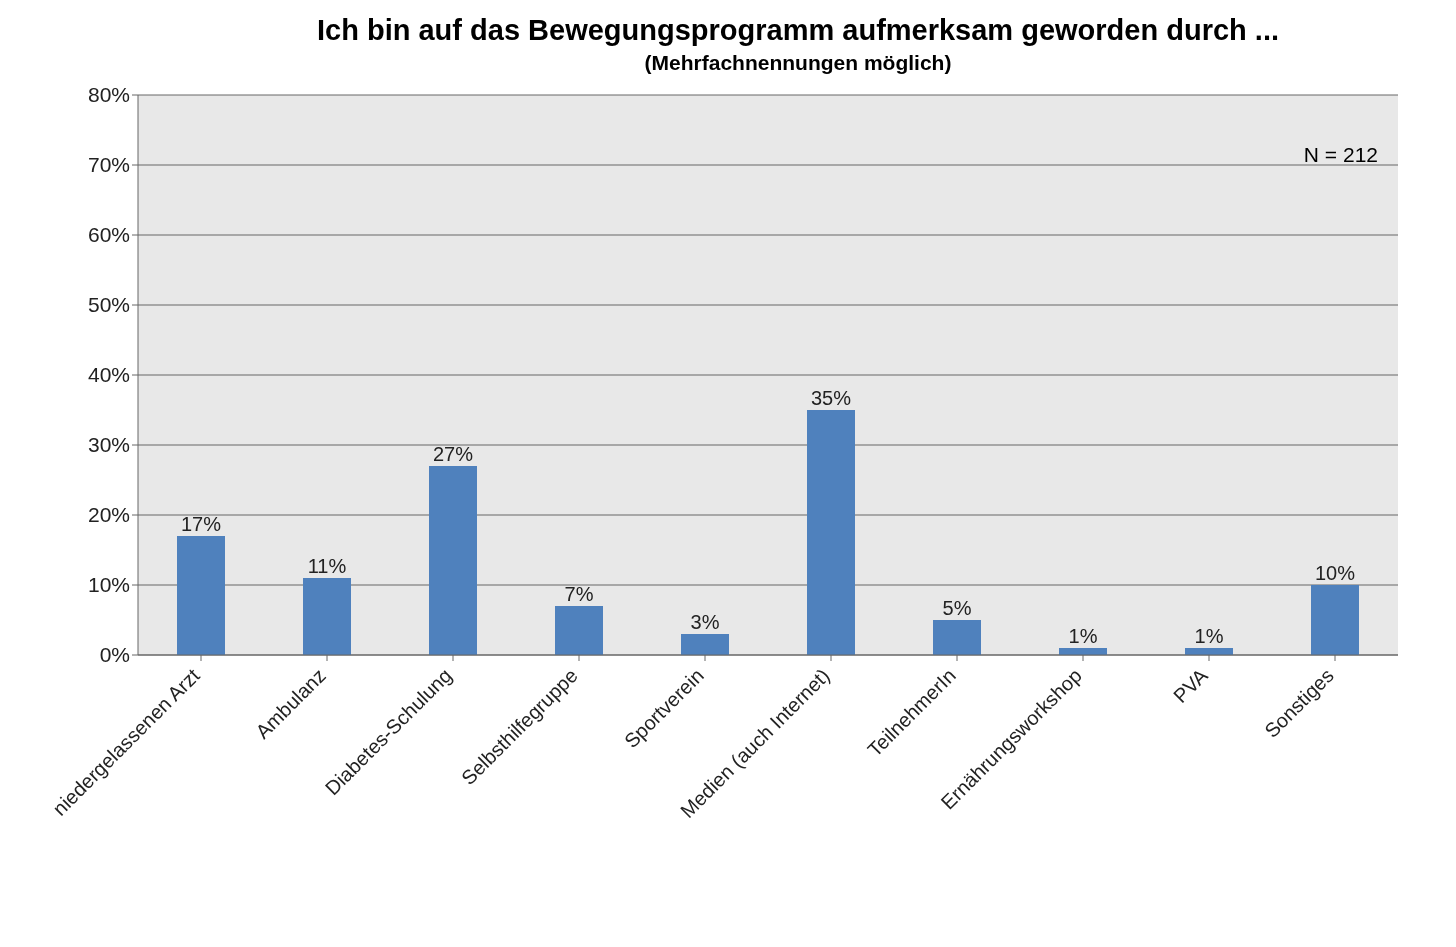 This screenshot has height=947, width=1456. I want to click on annotation: N = 212, so click(1340, 155).